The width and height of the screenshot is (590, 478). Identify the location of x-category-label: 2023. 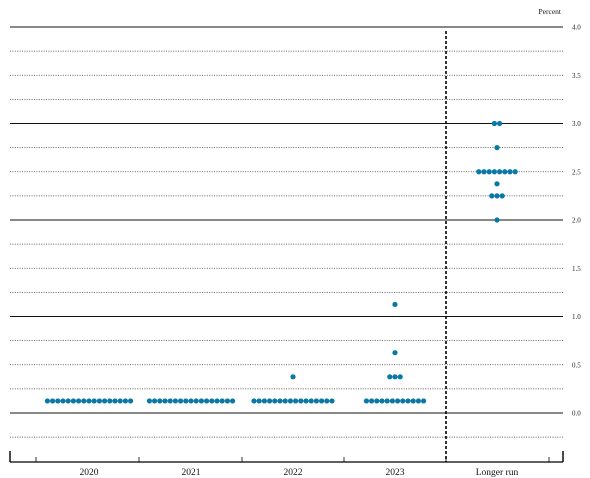
(395, 473).